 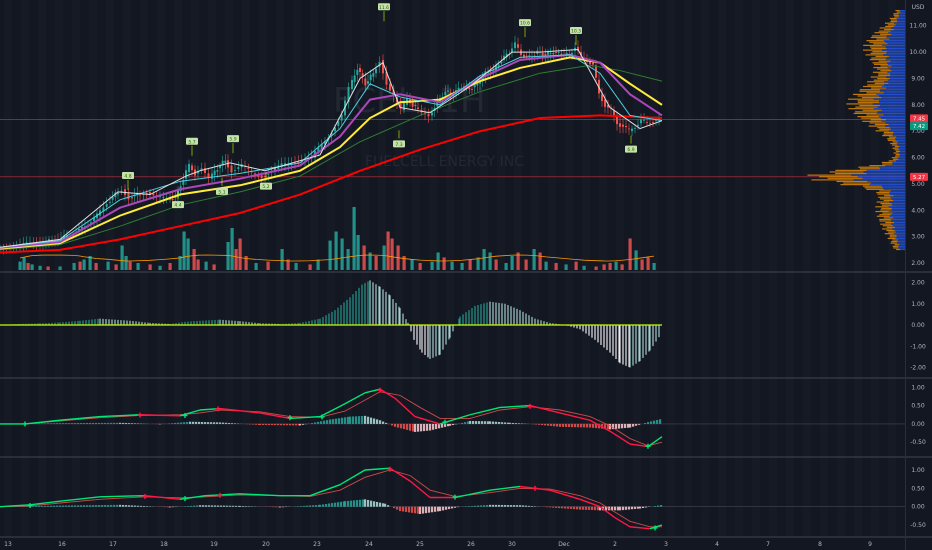 I want to click on oscillator-3-tick-label: -0.50, so click(x=918, y=525).